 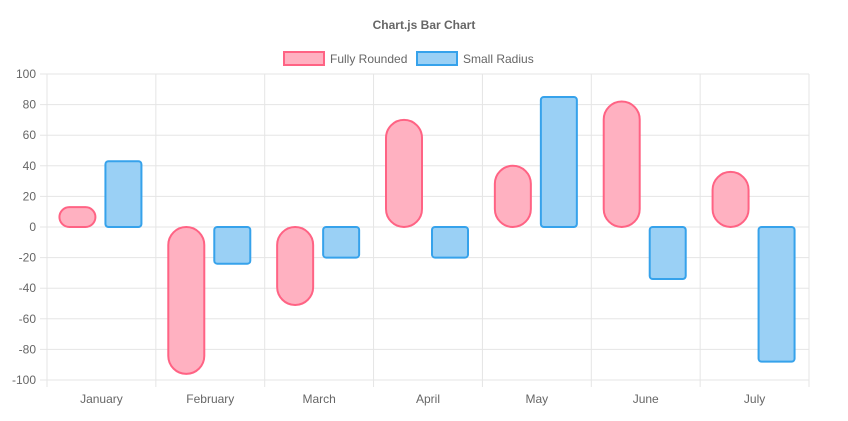 I want to click on x-tick-label: May, so click(x=537, y=399).